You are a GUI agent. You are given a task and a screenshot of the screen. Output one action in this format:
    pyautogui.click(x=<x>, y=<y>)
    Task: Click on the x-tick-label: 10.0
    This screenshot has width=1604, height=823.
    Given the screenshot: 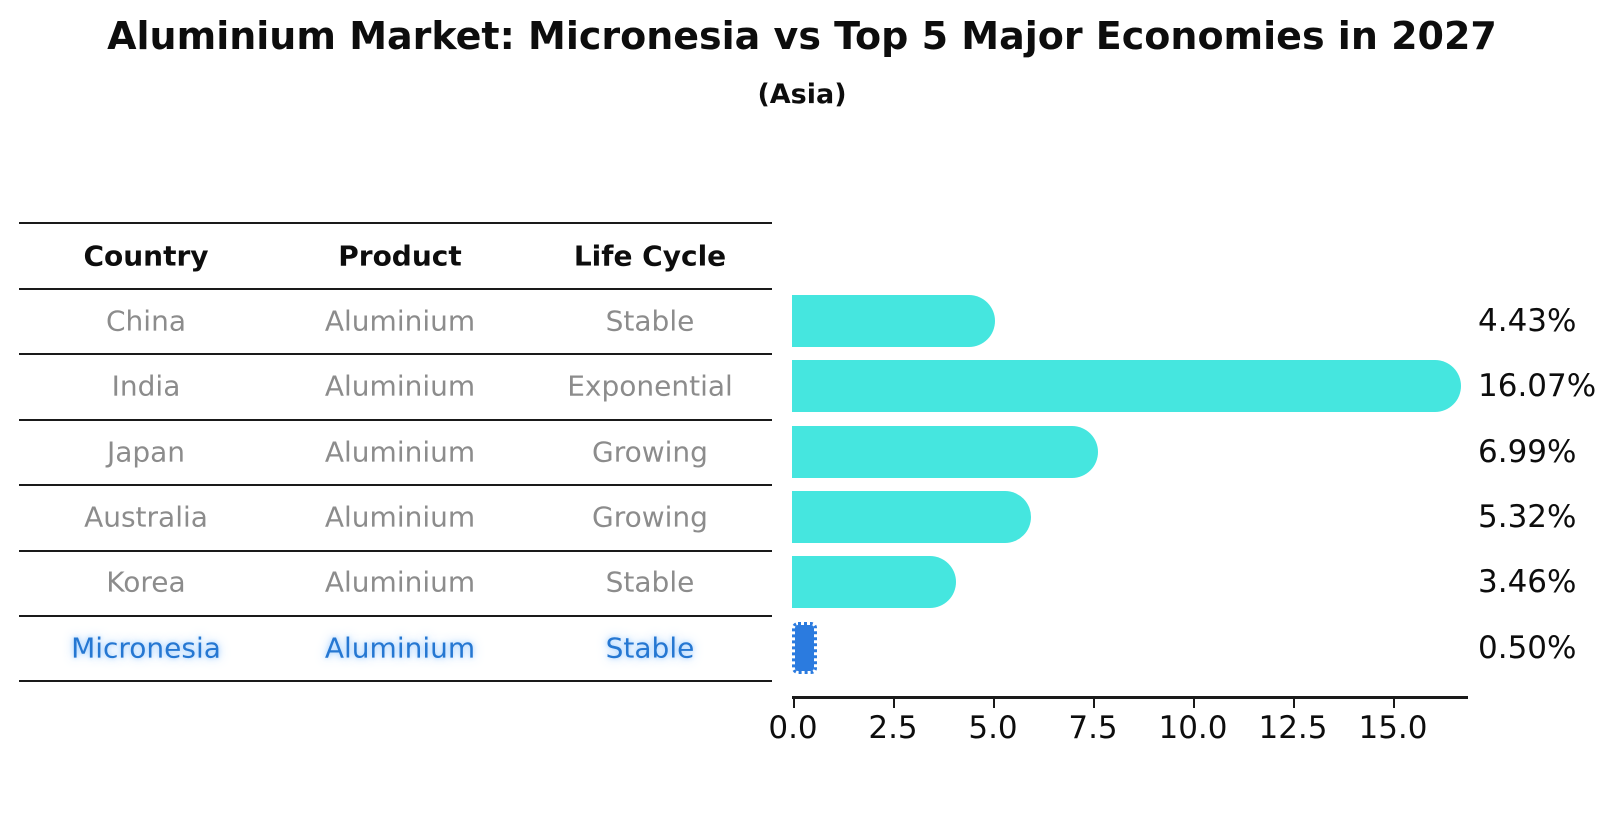 What is the action you would take?
    pyautogui.click(x=1193, y=728)
    